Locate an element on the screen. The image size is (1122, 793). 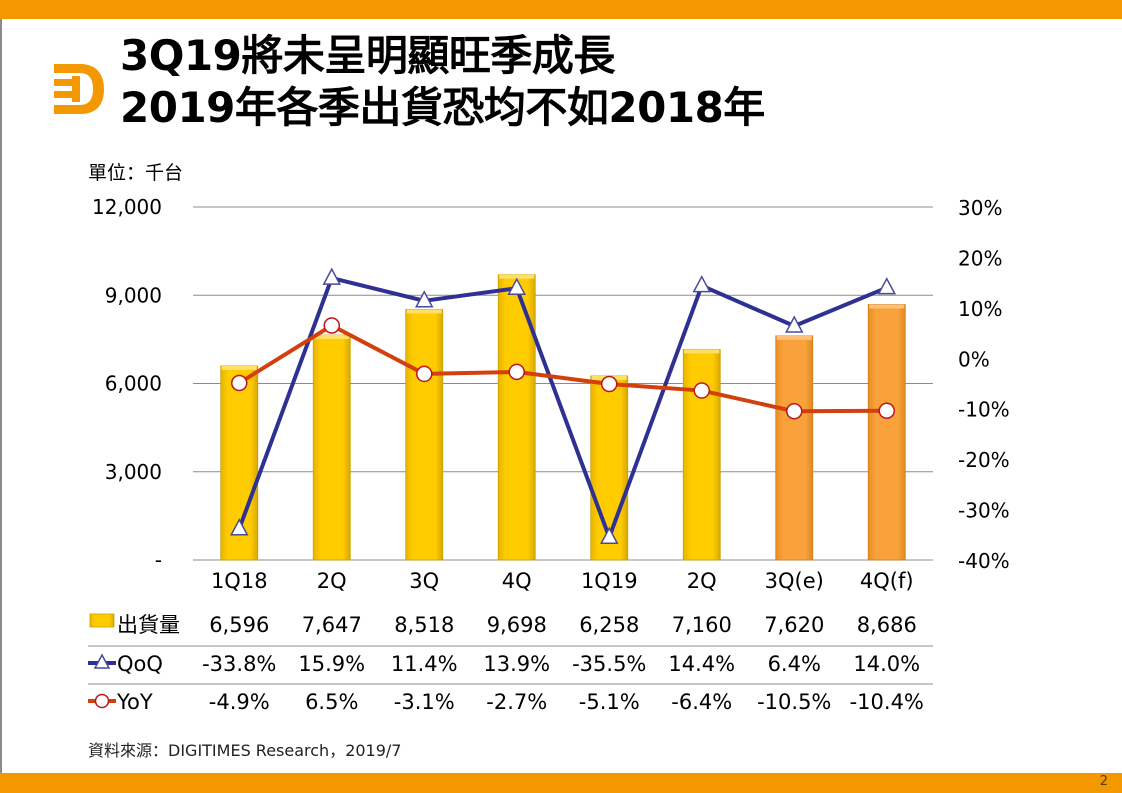
left-axis-tick-label: 12,000 is located at coordinates (127, 207).